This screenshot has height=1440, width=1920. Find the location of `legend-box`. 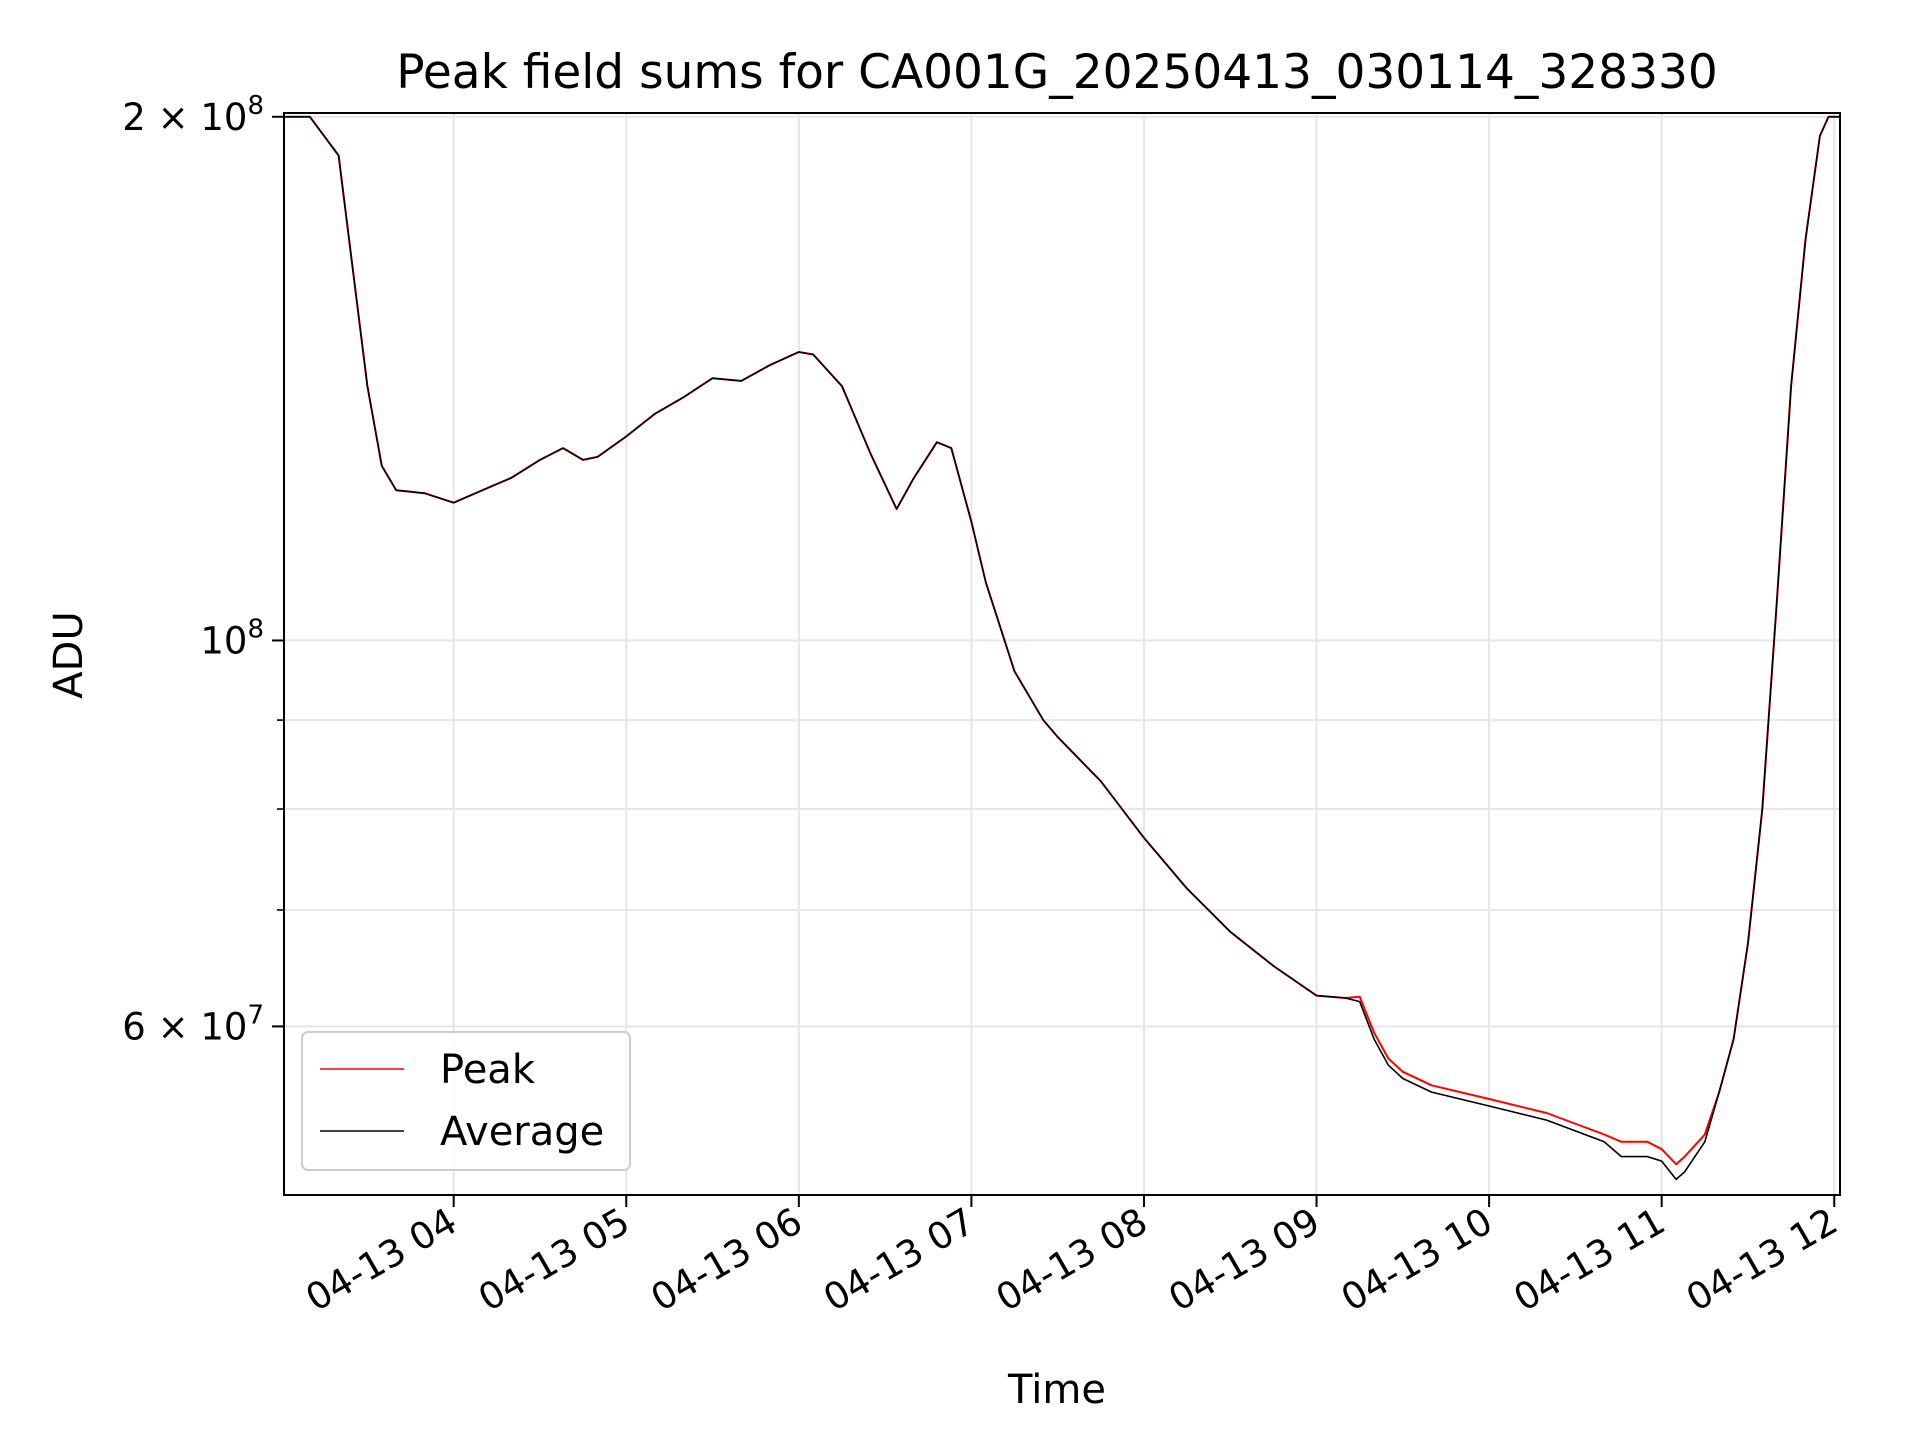

legend-box is located at coordinates (466, 1101).